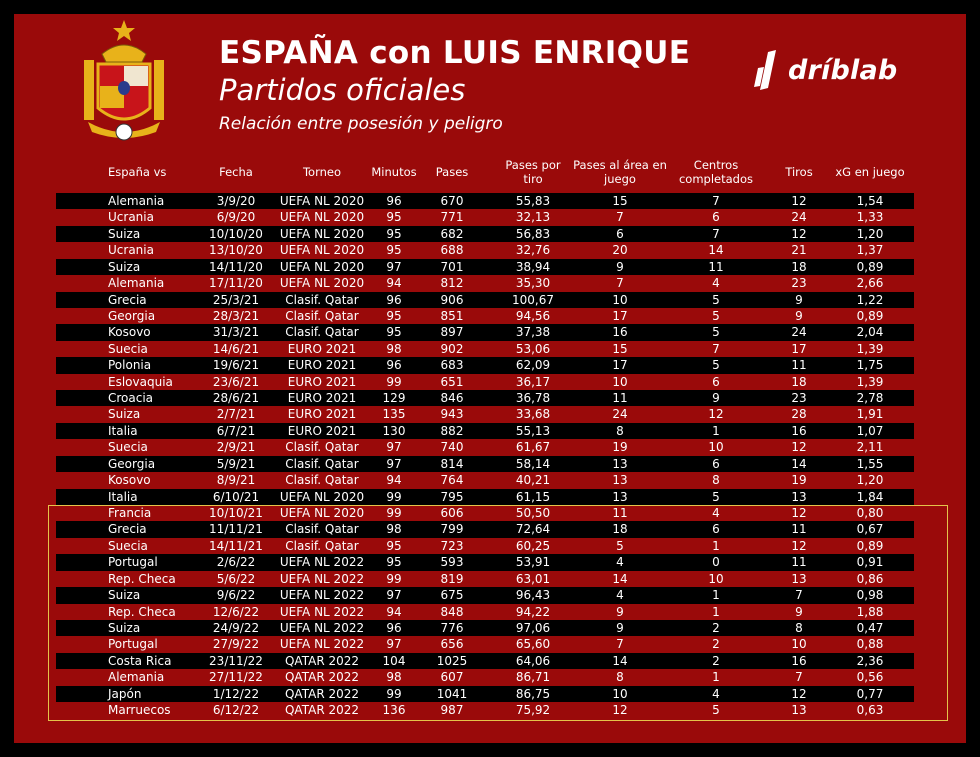  I want to click on cell-passes: 771, so click(452, 217).